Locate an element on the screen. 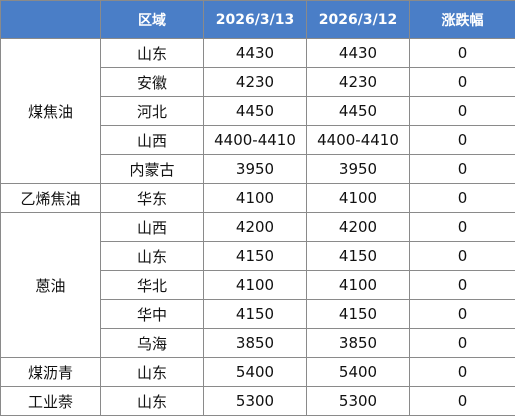 The width and height of the screenshot is (515, 416). table-row: 煤沥青 山东 5400 5400 0 is located at coordinates (258, 372).